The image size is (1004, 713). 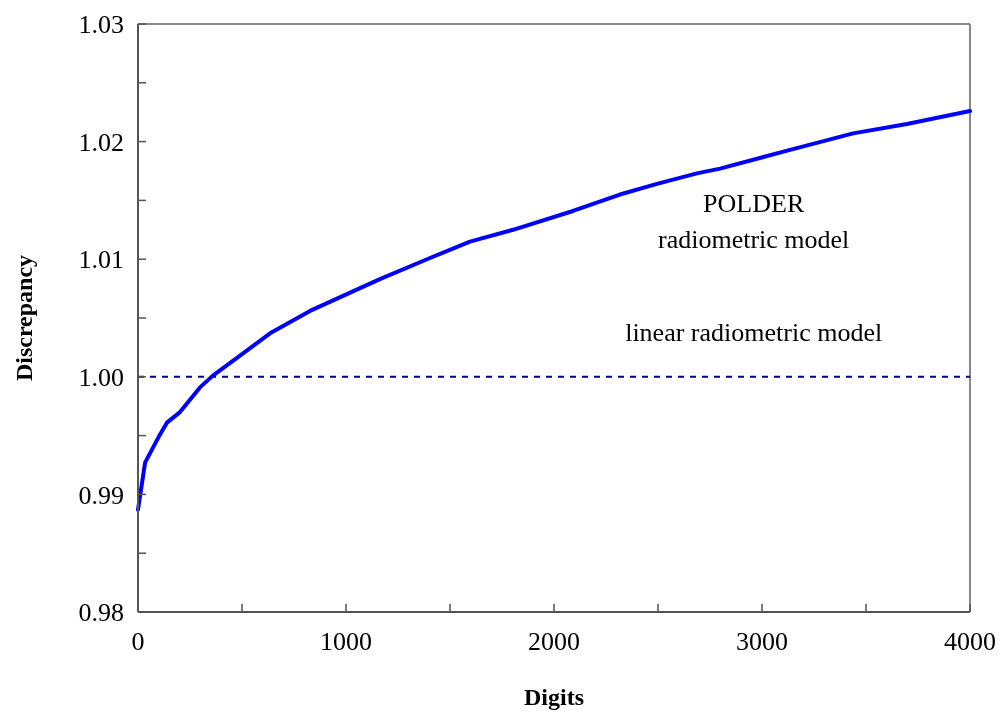 I want to click on series-label: POLDER radiometric model, so click(x=754, y=222).